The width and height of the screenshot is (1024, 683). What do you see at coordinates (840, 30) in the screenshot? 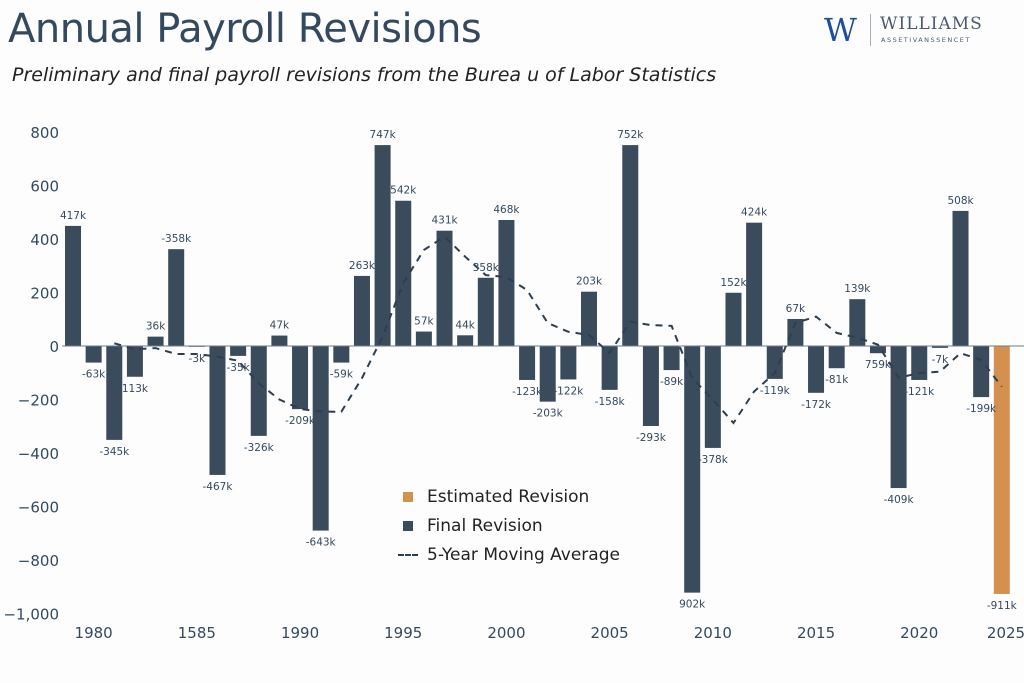
I see `logo-mark: W` at bounding box center [840, 30].